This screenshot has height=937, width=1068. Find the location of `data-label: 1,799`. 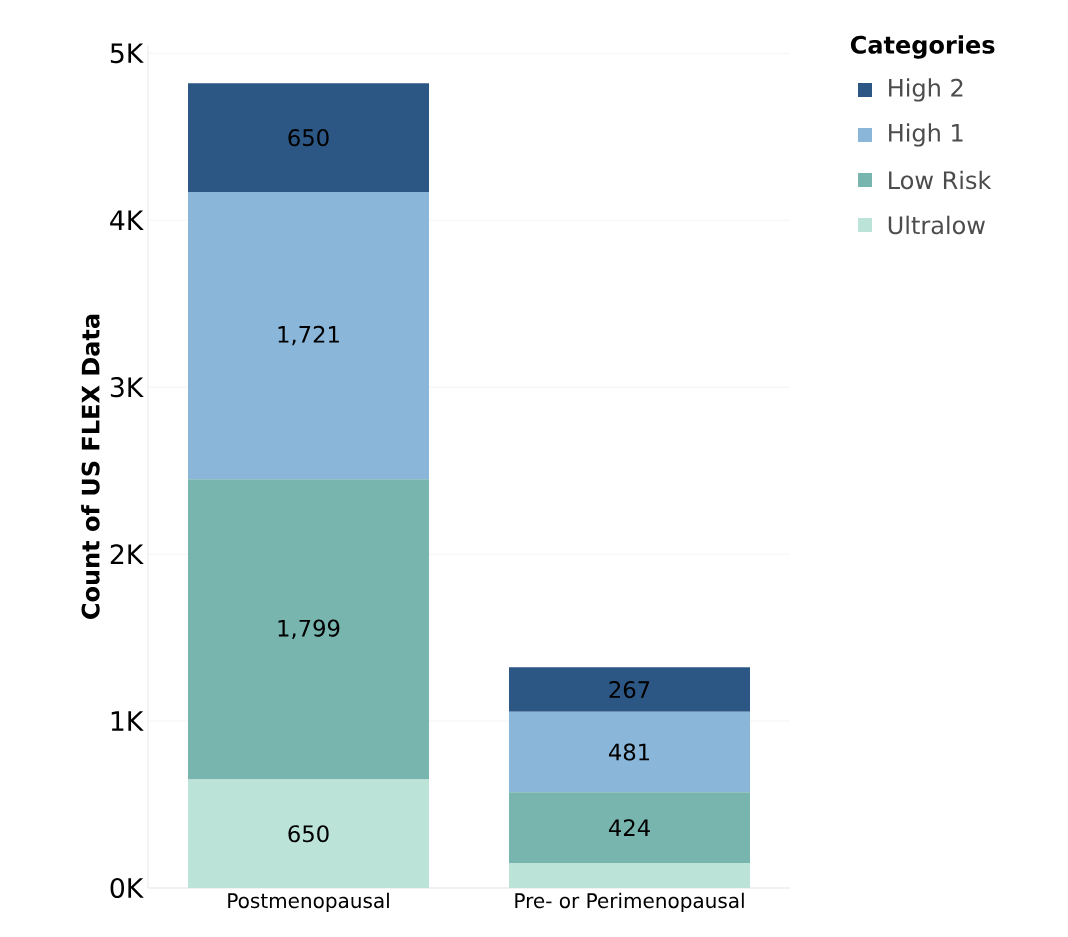

data-label: 1,799 is located at coordinates (309, 629).